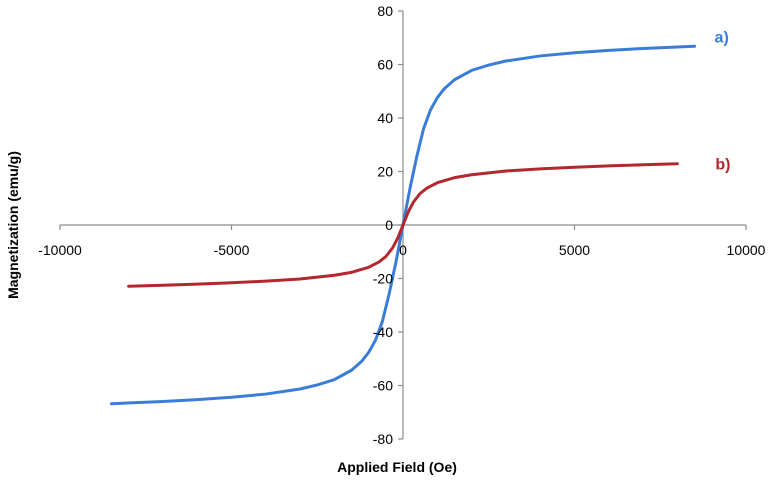  I want to click on y-tick-label: -80, so click(383, 439).